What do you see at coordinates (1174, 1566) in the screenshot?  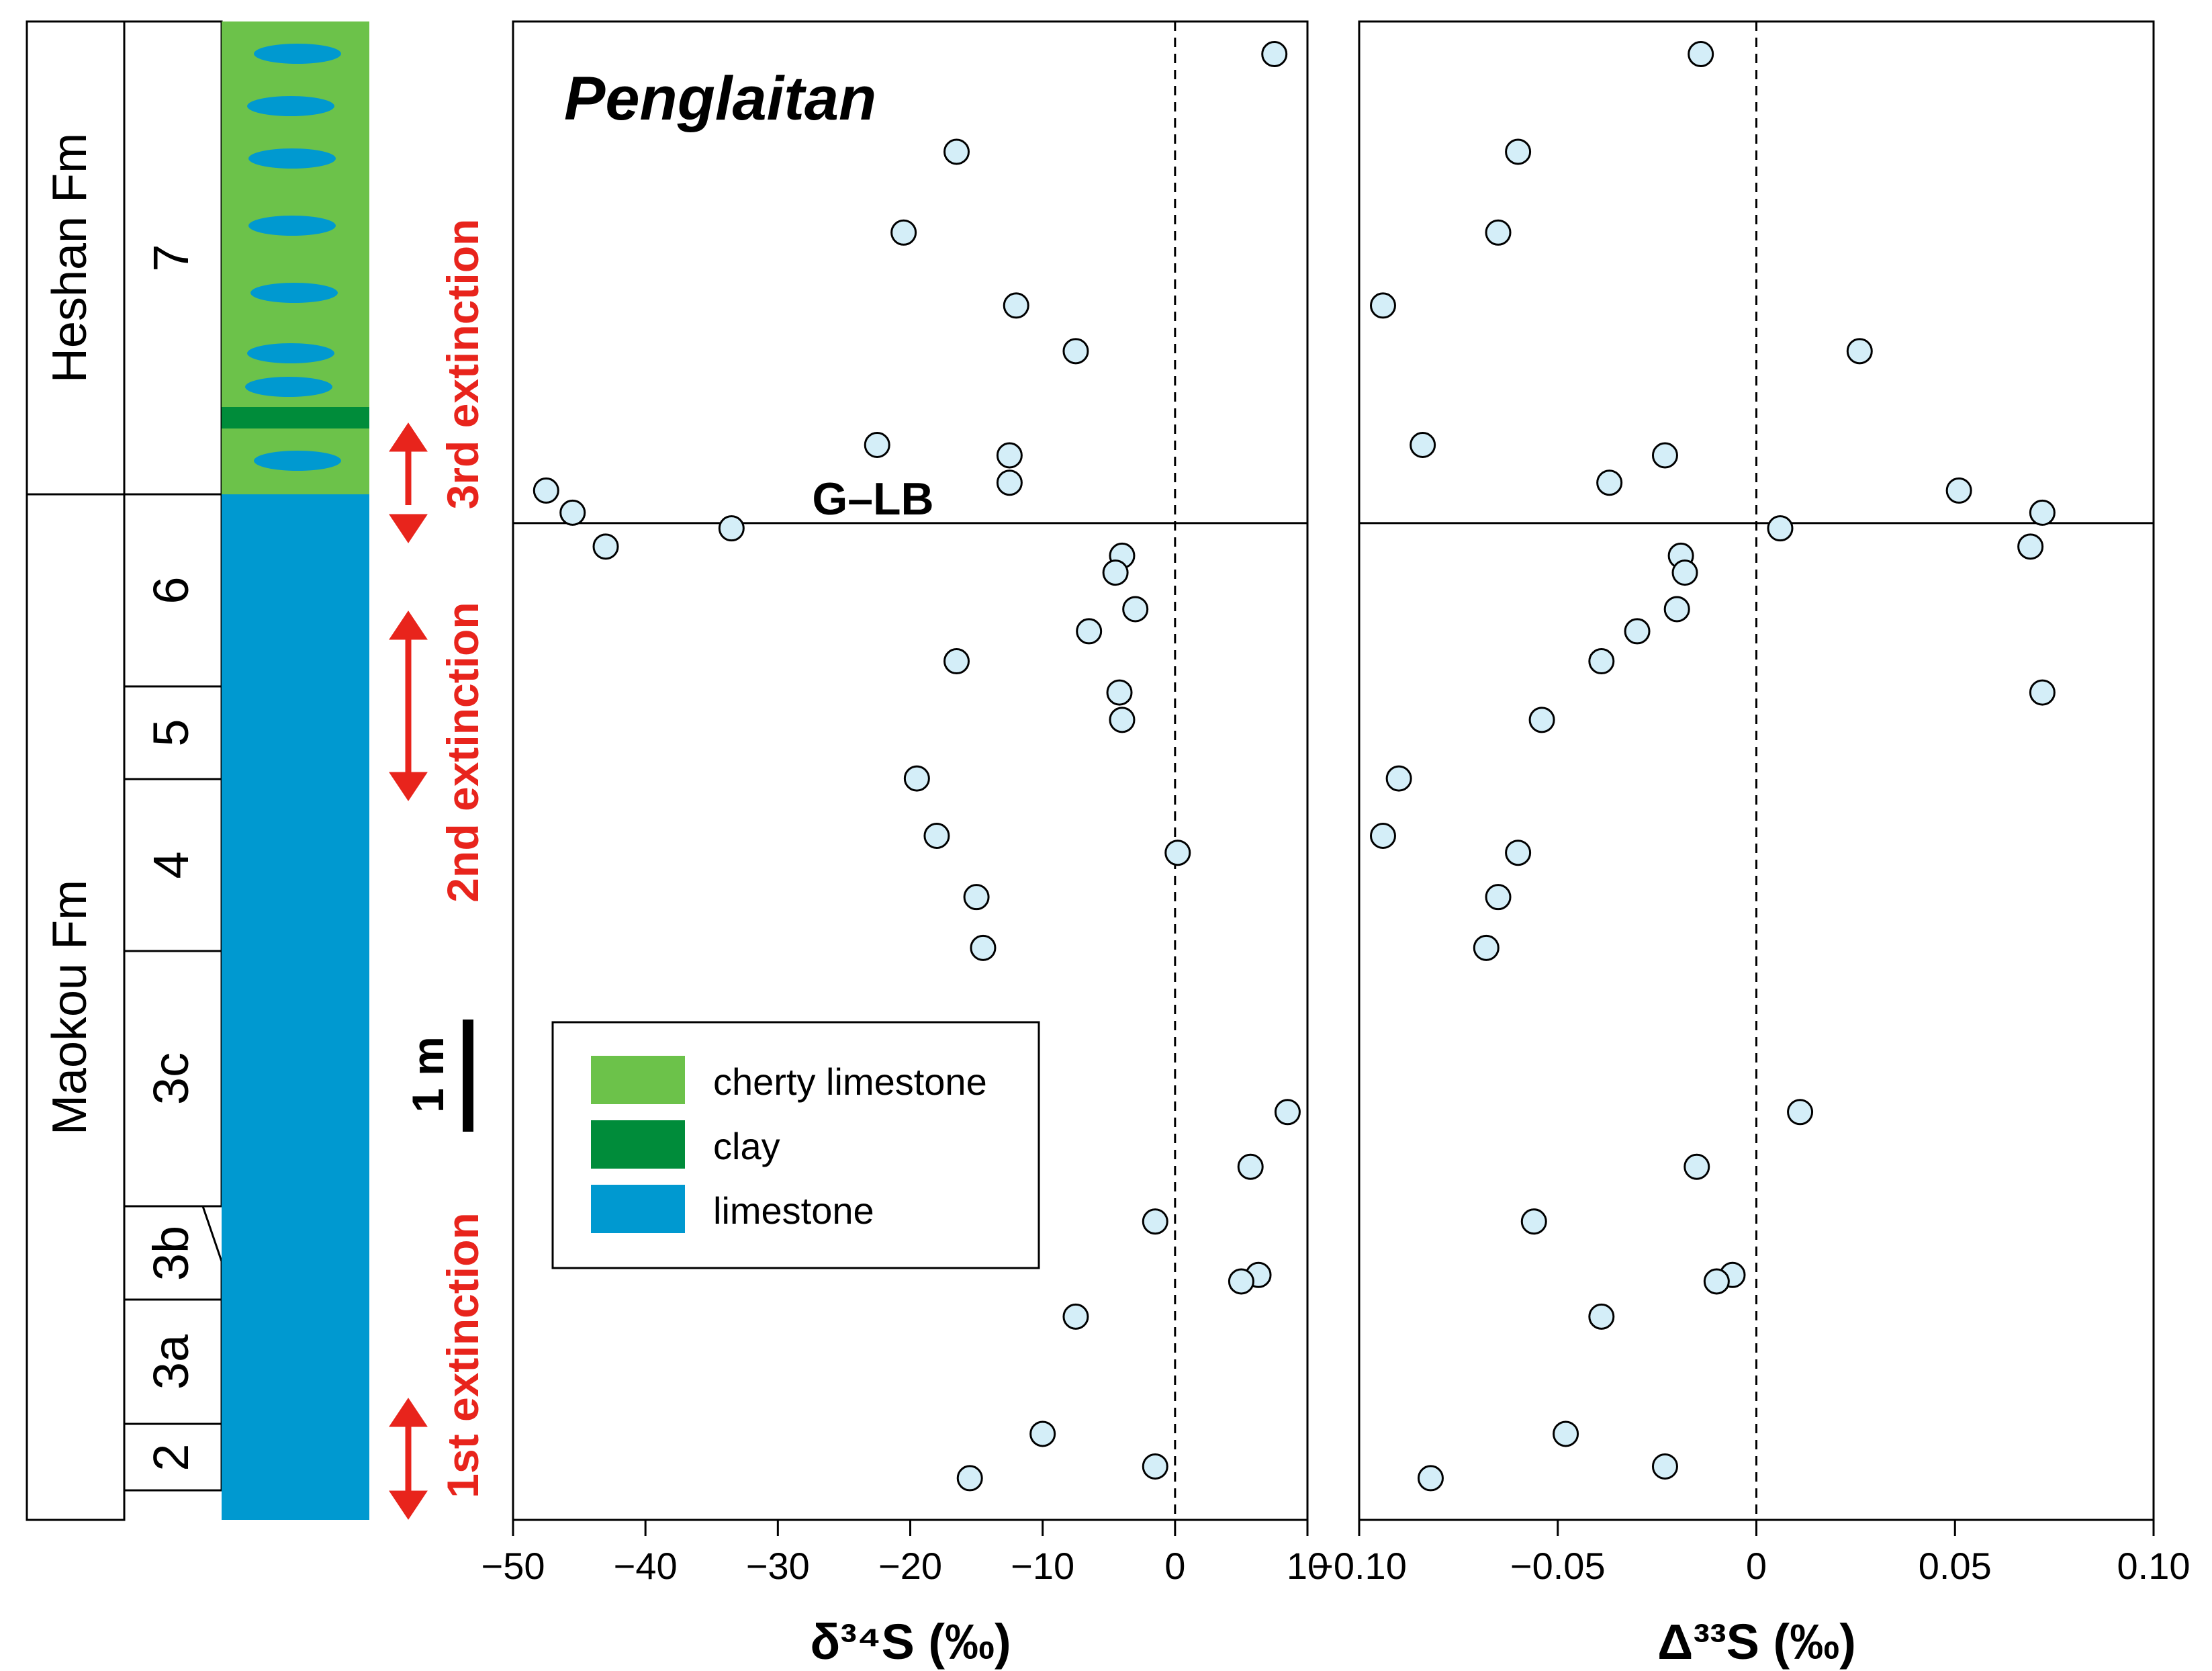 I see `x-tick-label-d34s: 0` at bounding box center [1174, 1566].